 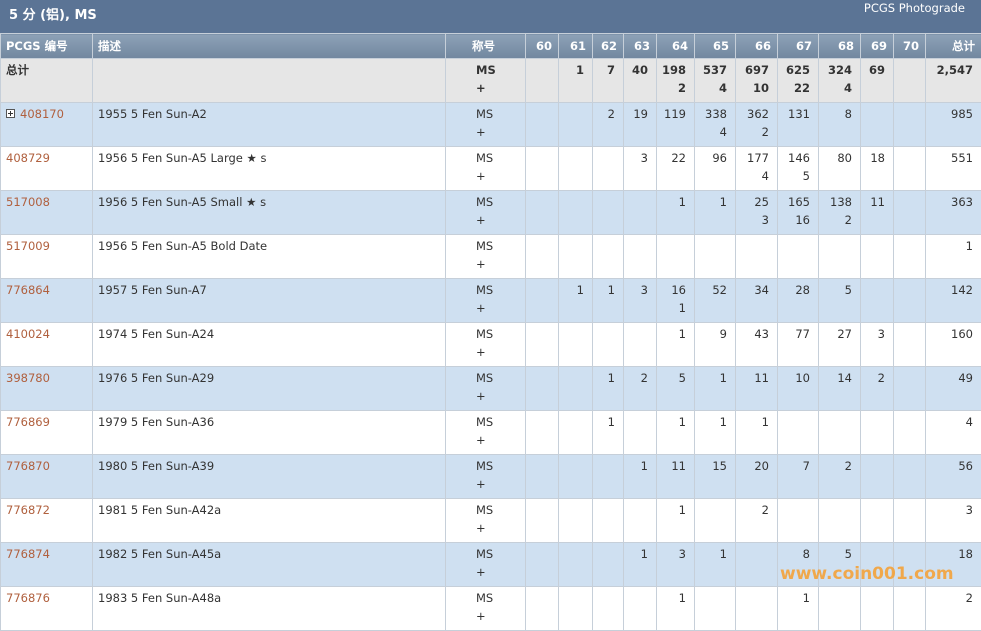 What do you see at coordinates (676, 125) in the screenshot?
I see `grade-cell: 119` at bounding box center [676, 125].